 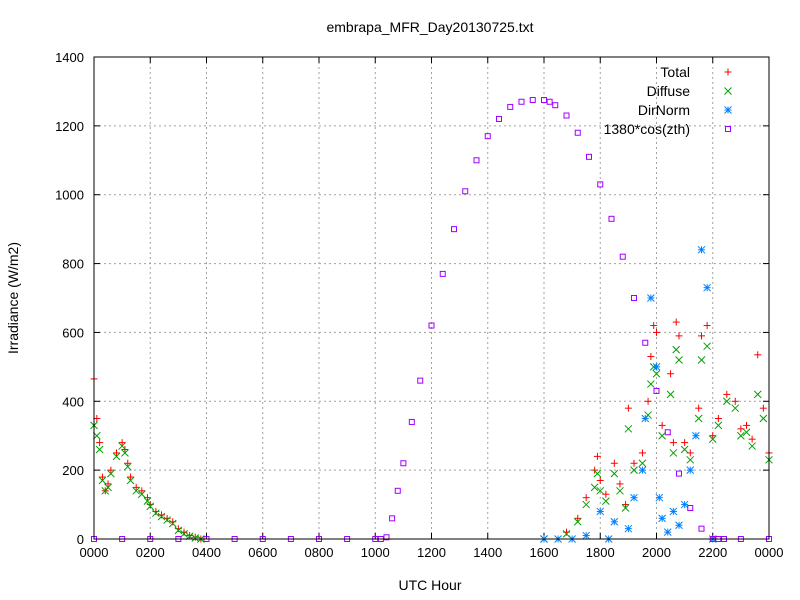 I want to click on y-axis-label: Irradiance (W/m2), so click(x=13, y=298).